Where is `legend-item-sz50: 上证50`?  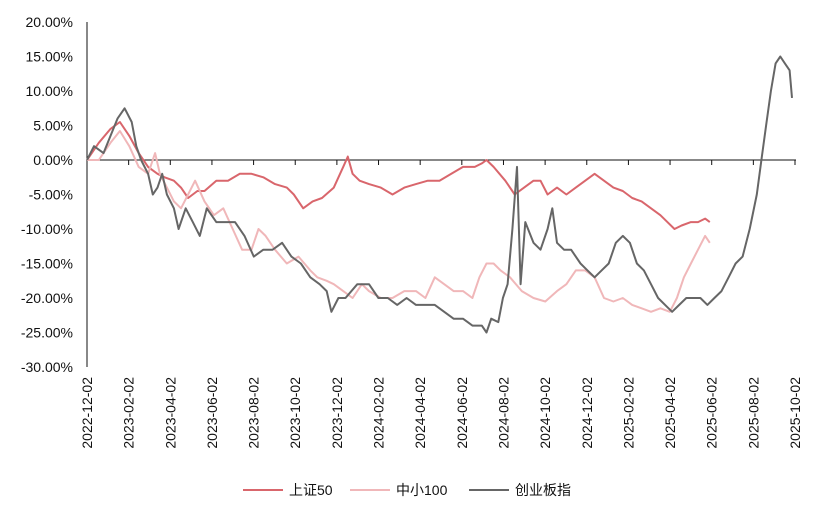
legend-item-sz50: 上证50 is located at coordinates (288, 490).